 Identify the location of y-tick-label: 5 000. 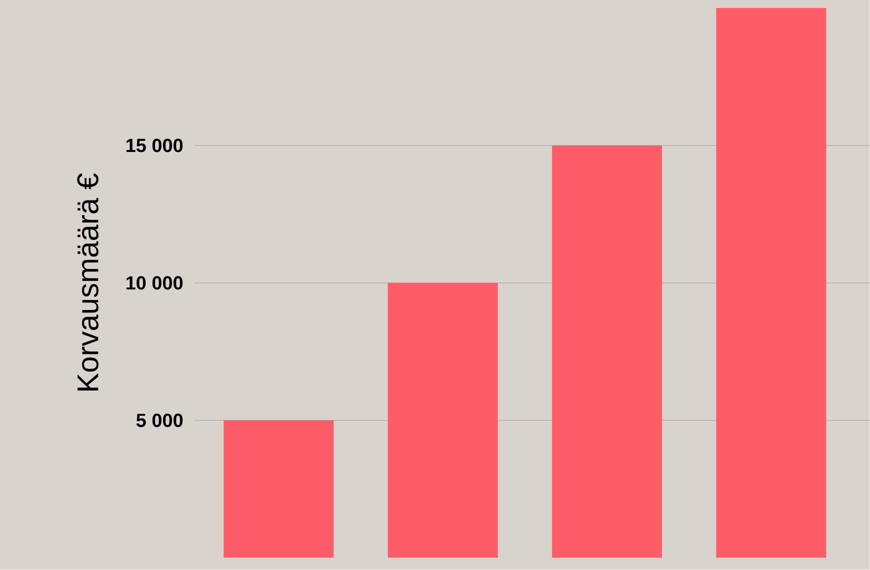
(159, 421).